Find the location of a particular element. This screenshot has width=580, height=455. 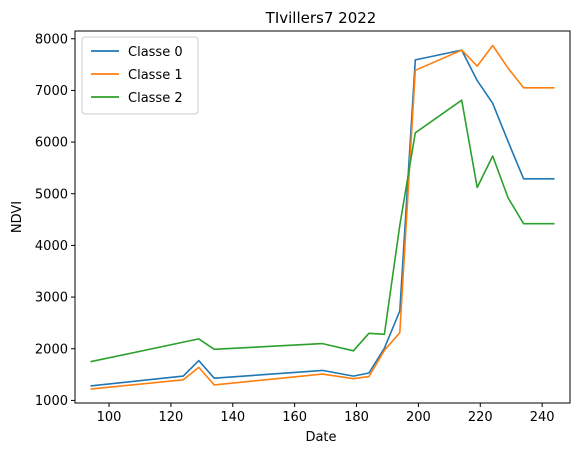

legend-label-1: Classe 1 is located at coordinates (155, 75).